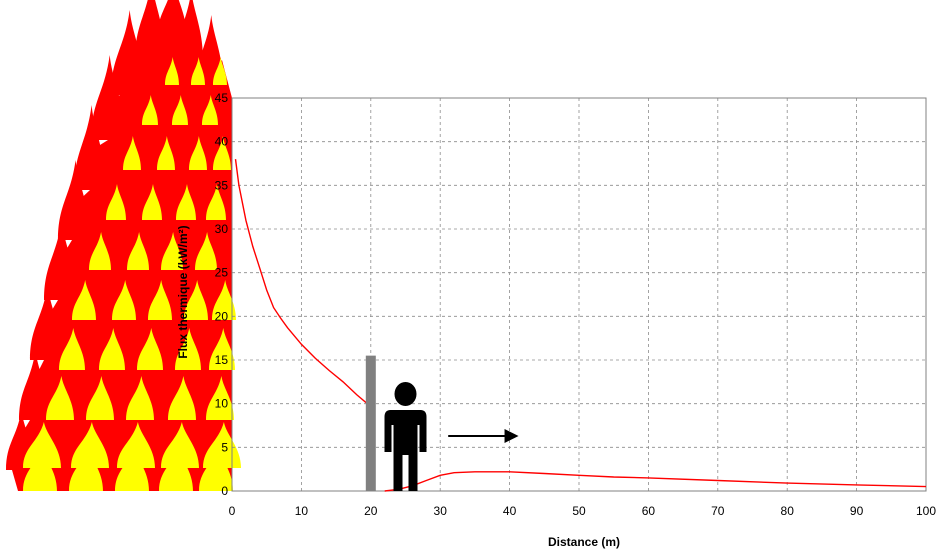  I want to click on x-tick-labels: 0 10 20 30 40 50 60 70 80 90 100, so click(583, 511).